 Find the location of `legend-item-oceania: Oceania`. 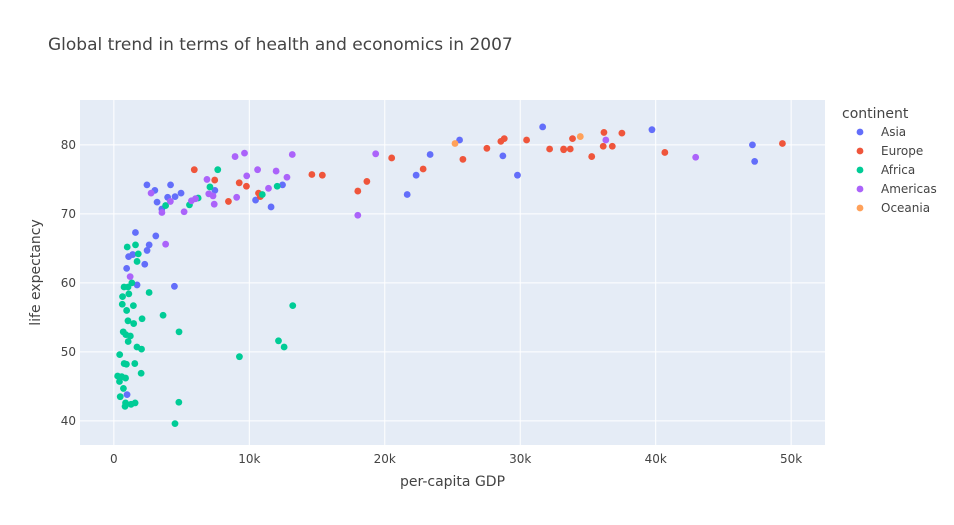

legend-item-oceania: Oceania is located at coordinates (893, 208).